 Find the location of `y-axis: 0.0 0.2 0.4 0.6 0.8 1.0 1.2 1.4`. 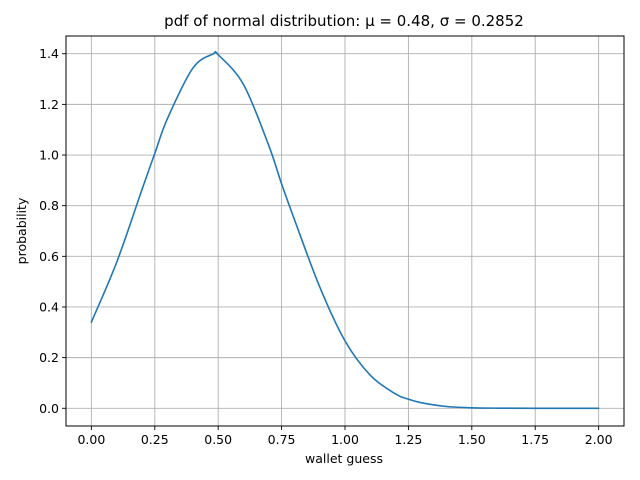

y-axis: 0.0 0.2 0.4 0.6 0.8 1.0 1.2 1.4 is located at coordinates (52, 231).